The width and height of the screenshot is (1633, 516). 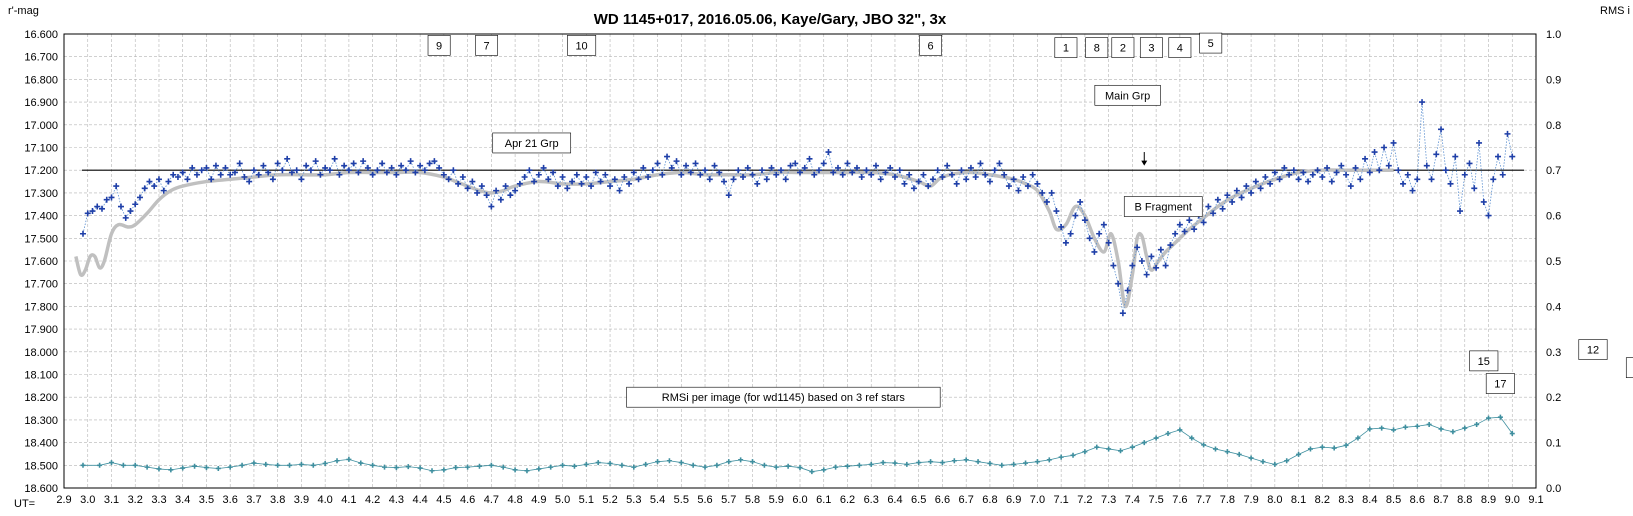 What do you see at coordinates (1123, 49) in the screenshot?
I see `annotation-label: 2` at bounding box center [1123, 49].